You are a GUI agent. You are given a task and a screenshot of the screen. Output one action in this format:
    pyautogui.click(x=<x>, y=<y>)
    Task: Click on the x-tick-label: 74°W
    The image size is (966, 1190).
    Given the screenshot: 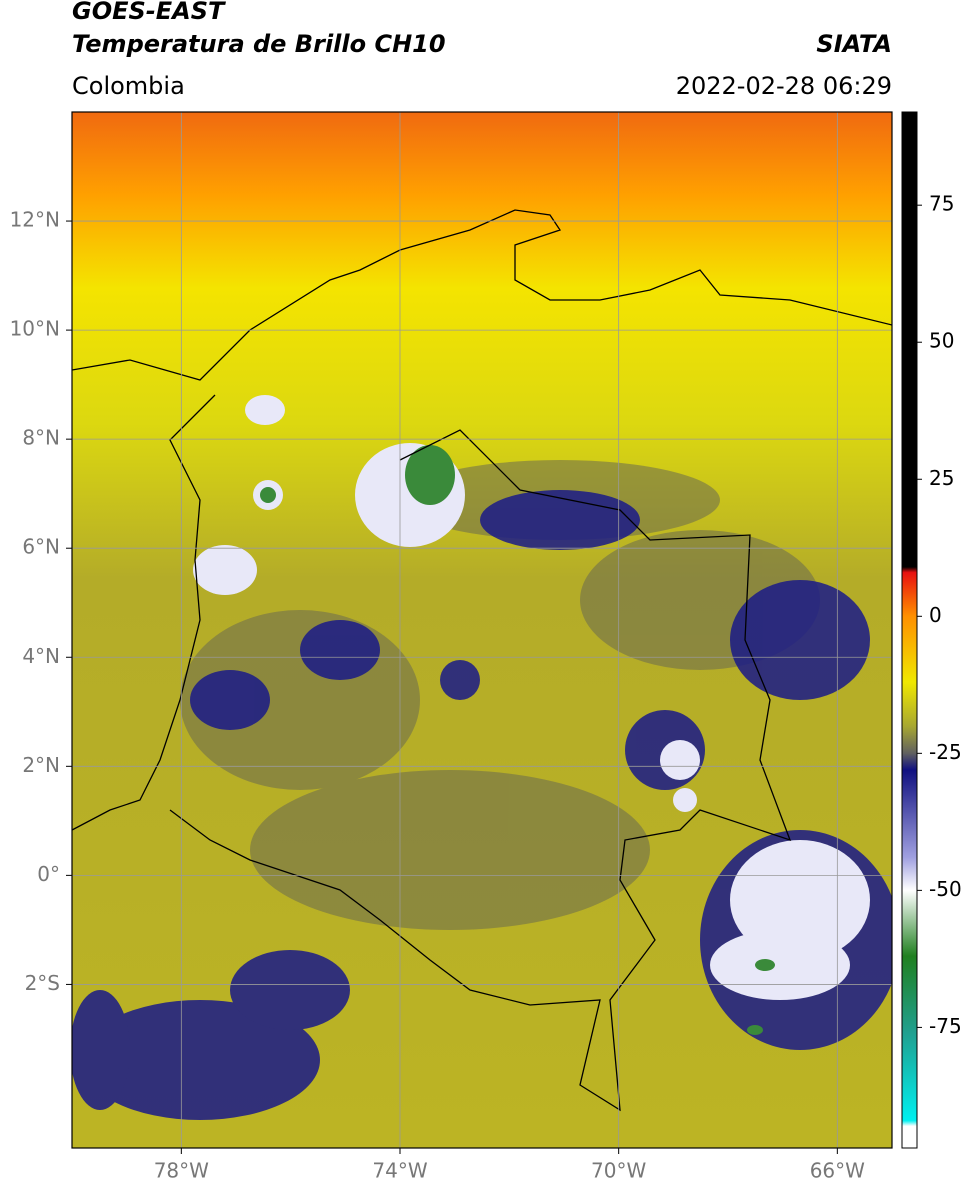 What is the action you would take?
    pyautogui.click(x=399, y=1171)
    